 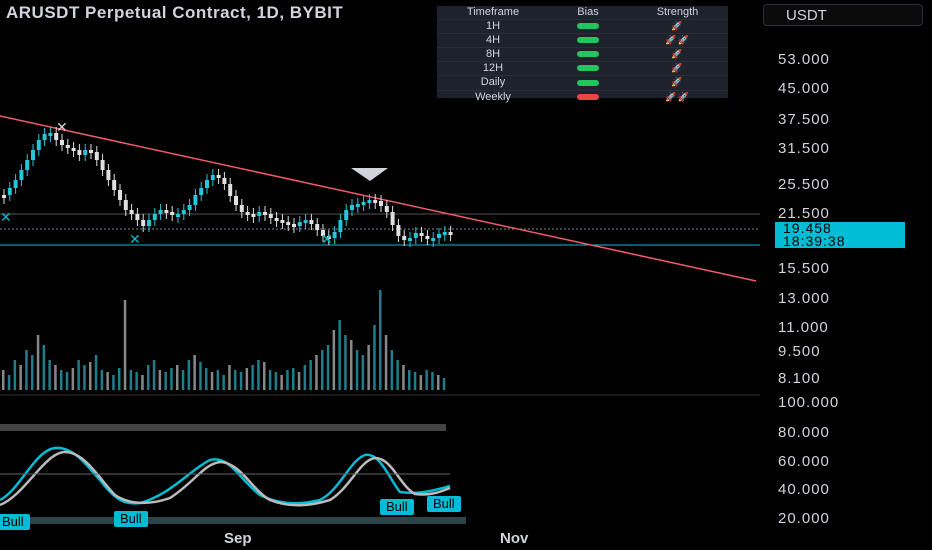 I want to click on price-axis-label: 15.500, so click(x=804, y=268).